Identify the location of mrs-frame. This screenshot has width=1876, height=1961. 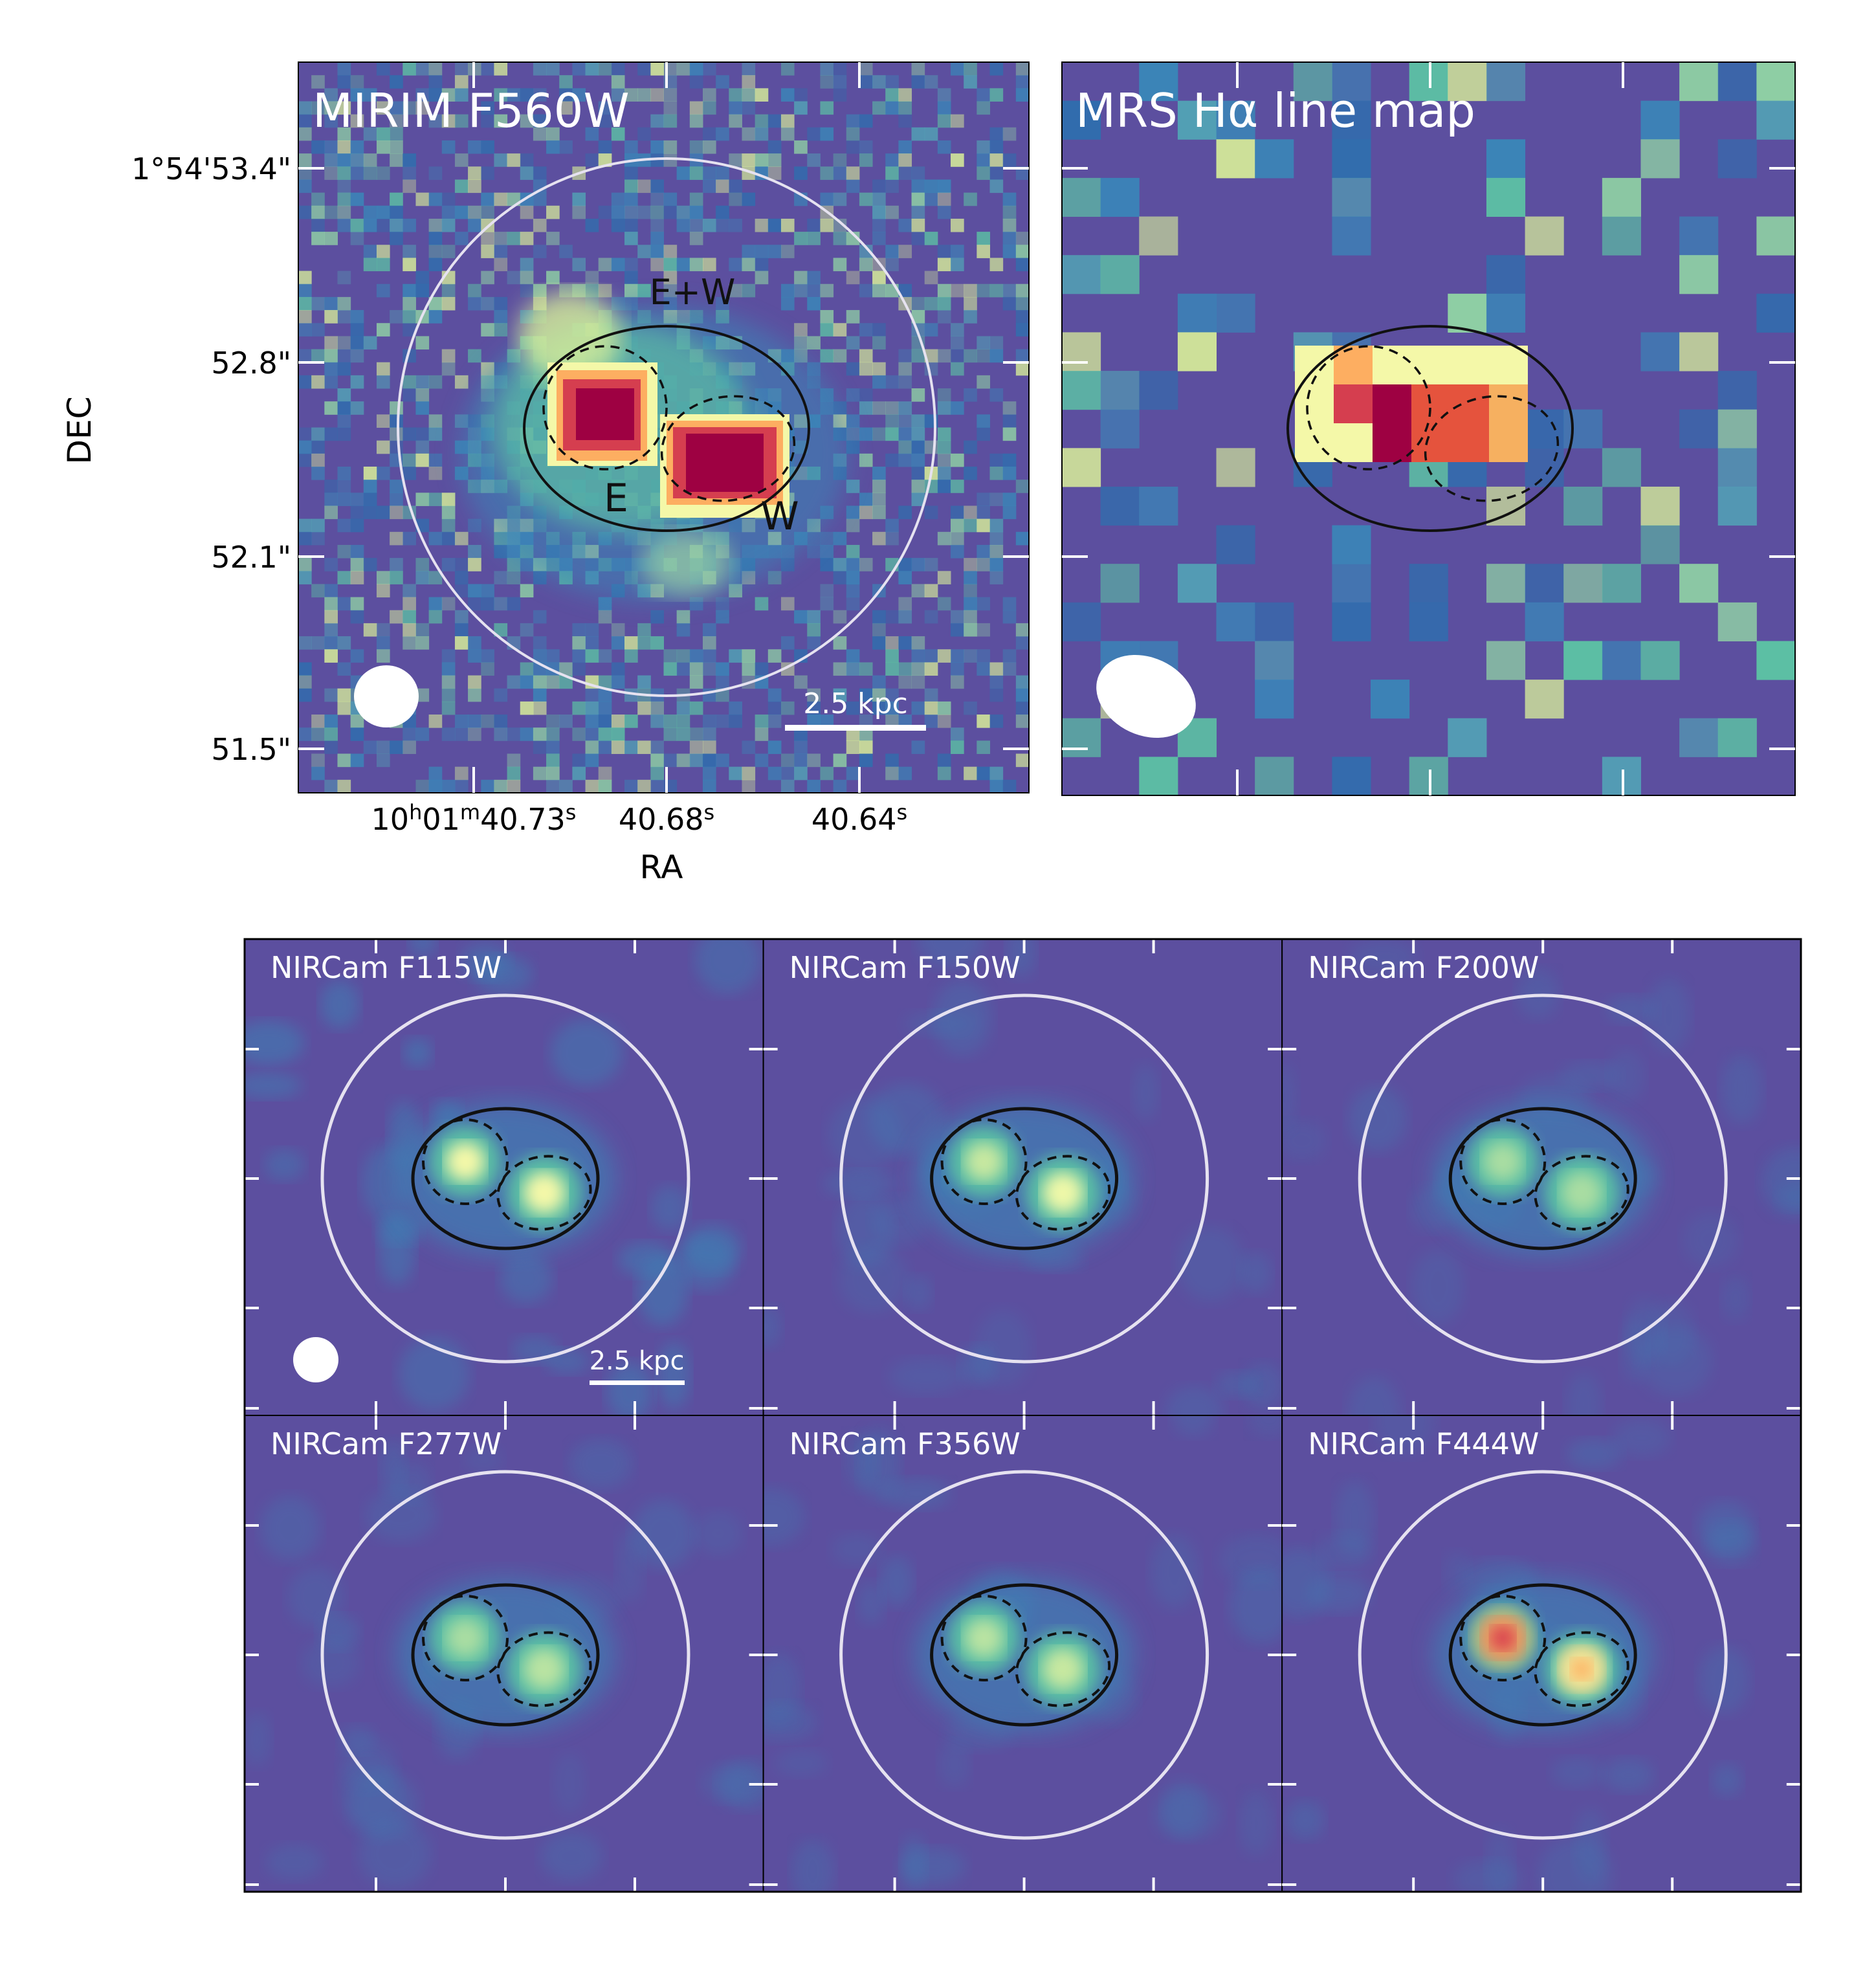
(1428, 428).